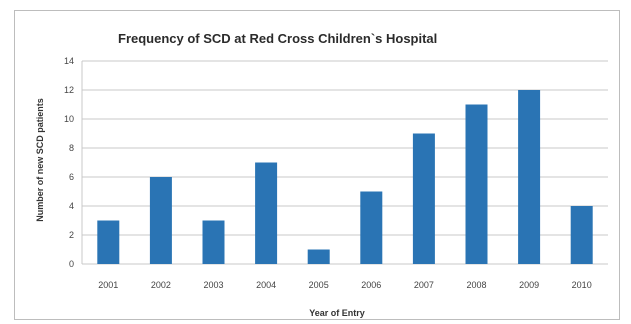  Describe the element at coordinates (344, 285) in the screenshot. I see `x-tick-labels: 2001 2002 2003 2004 2005 2006 2007 2008 2009 2010` at that location.